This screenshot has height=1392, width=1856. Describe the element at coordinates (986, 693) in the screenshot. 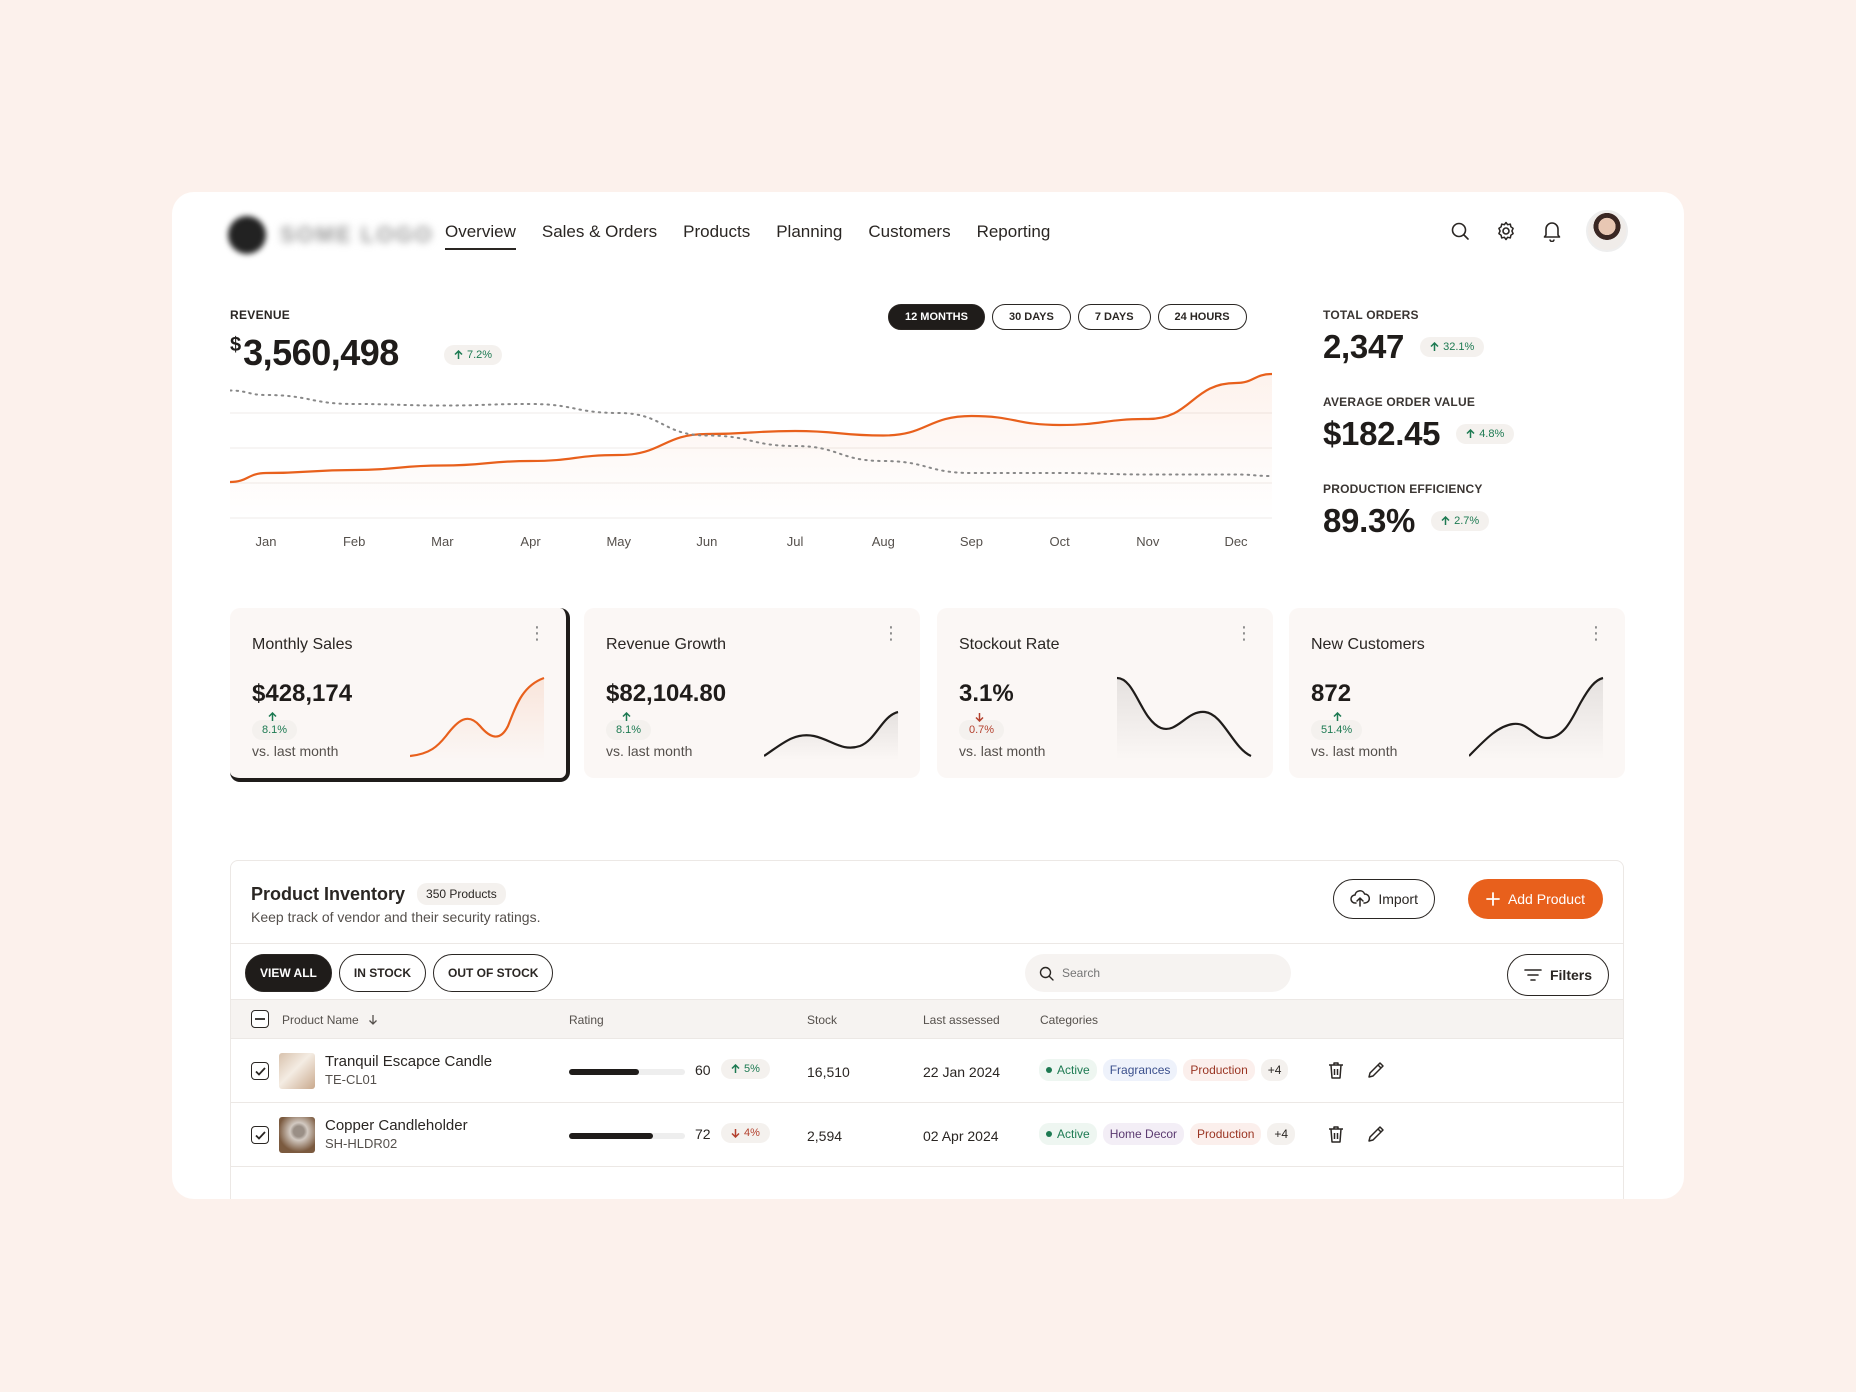

I see `card-value: 3.1%` at that location.